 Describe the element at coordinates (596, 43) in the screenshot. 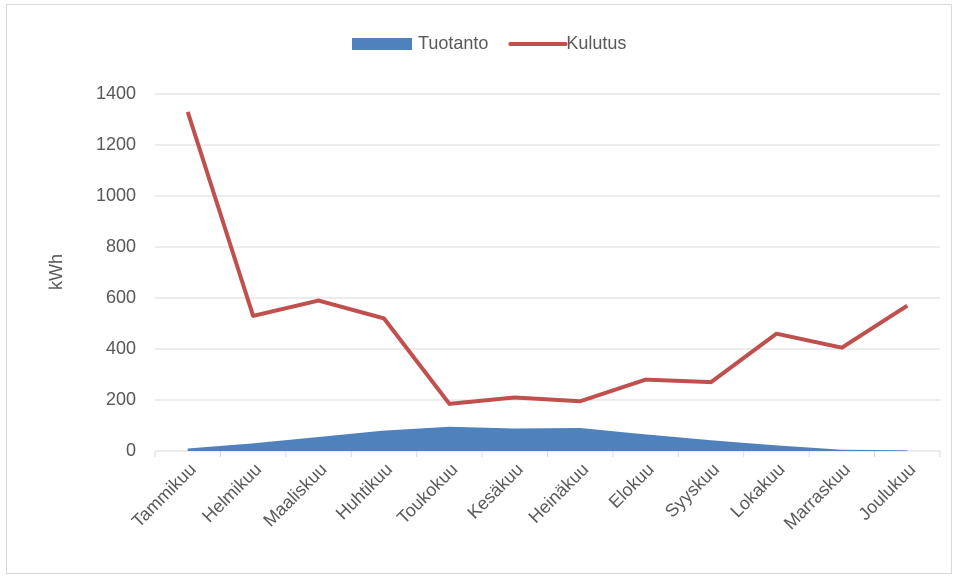

I see `legend-label: Kulutus` at that location.